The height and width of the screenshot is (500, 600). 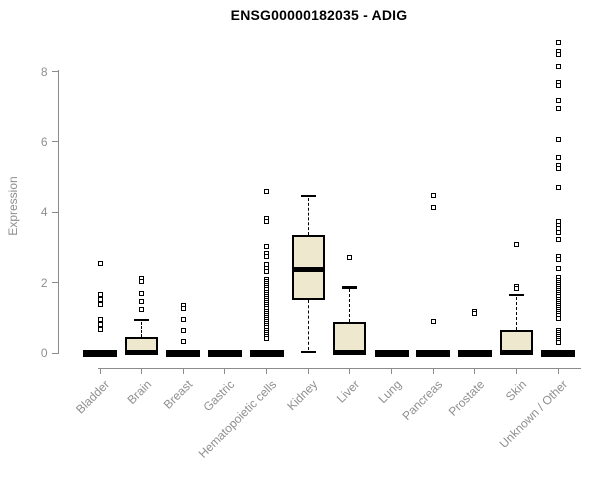 I want to click on y-tick-label: 8, so click(x=44, y=71).